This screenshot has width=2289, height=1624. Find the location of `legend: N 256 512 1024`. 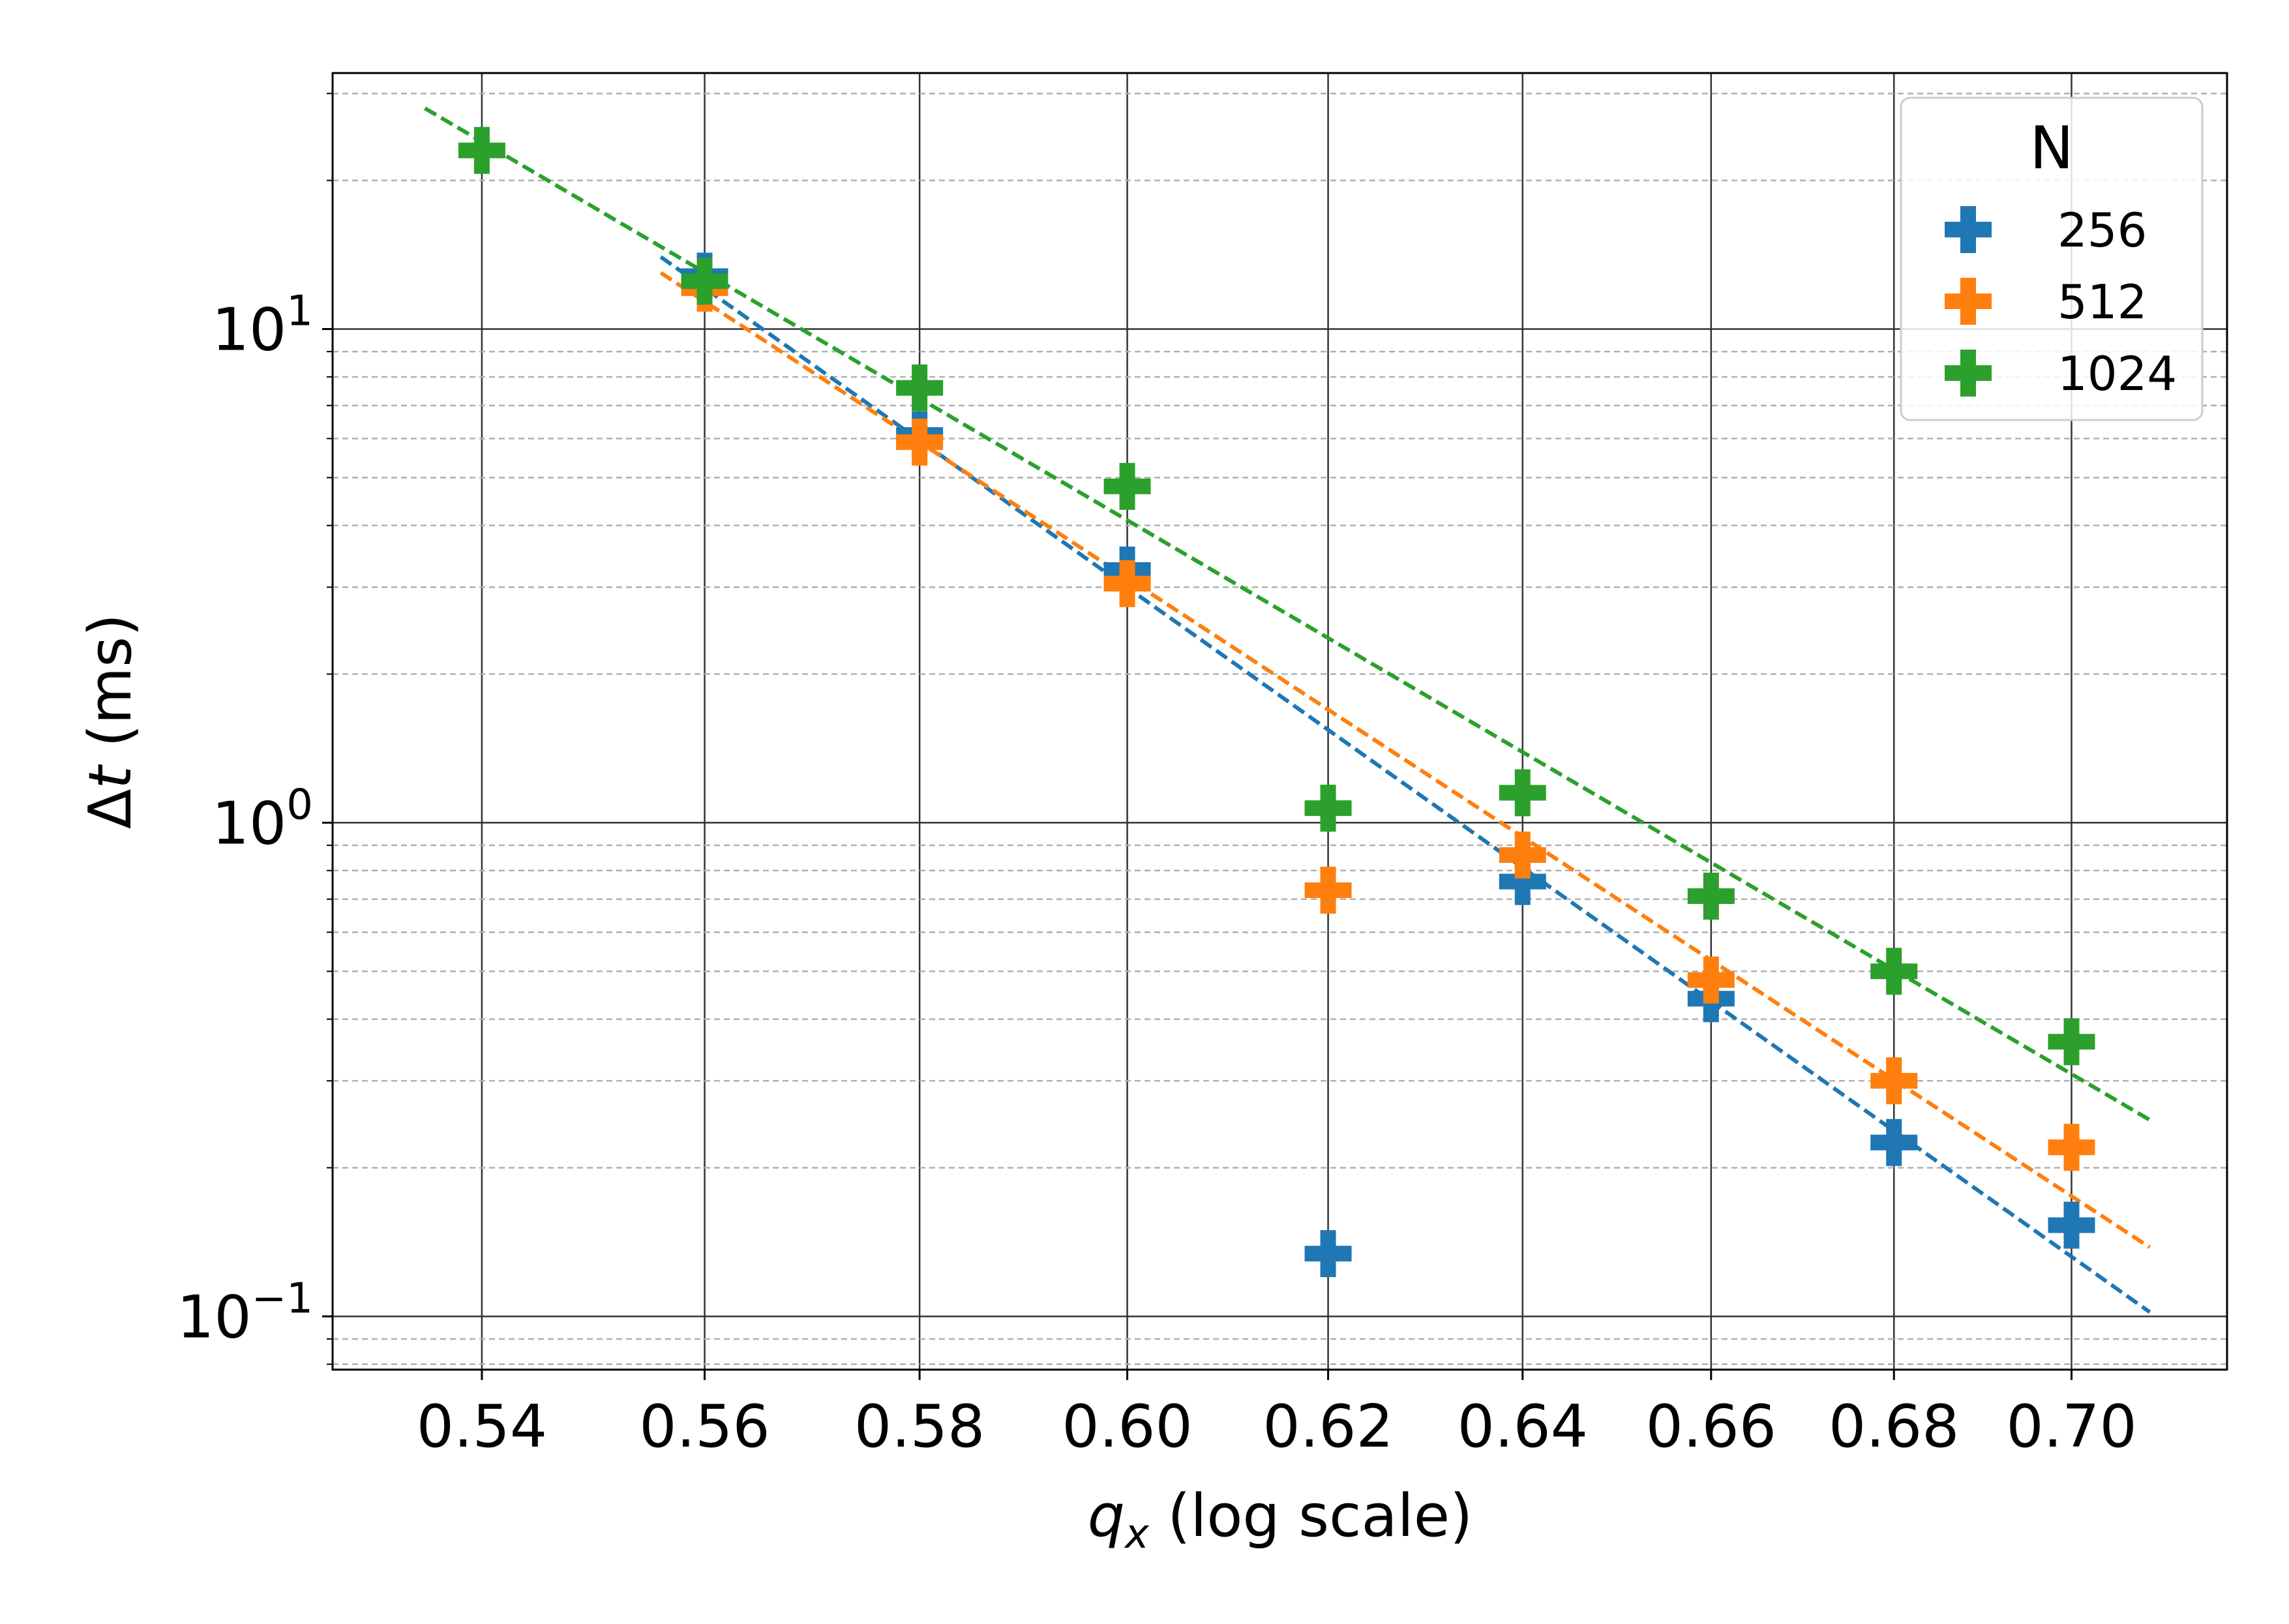

legend: N 256 512 1024 is located at coordinates (2052, 259).